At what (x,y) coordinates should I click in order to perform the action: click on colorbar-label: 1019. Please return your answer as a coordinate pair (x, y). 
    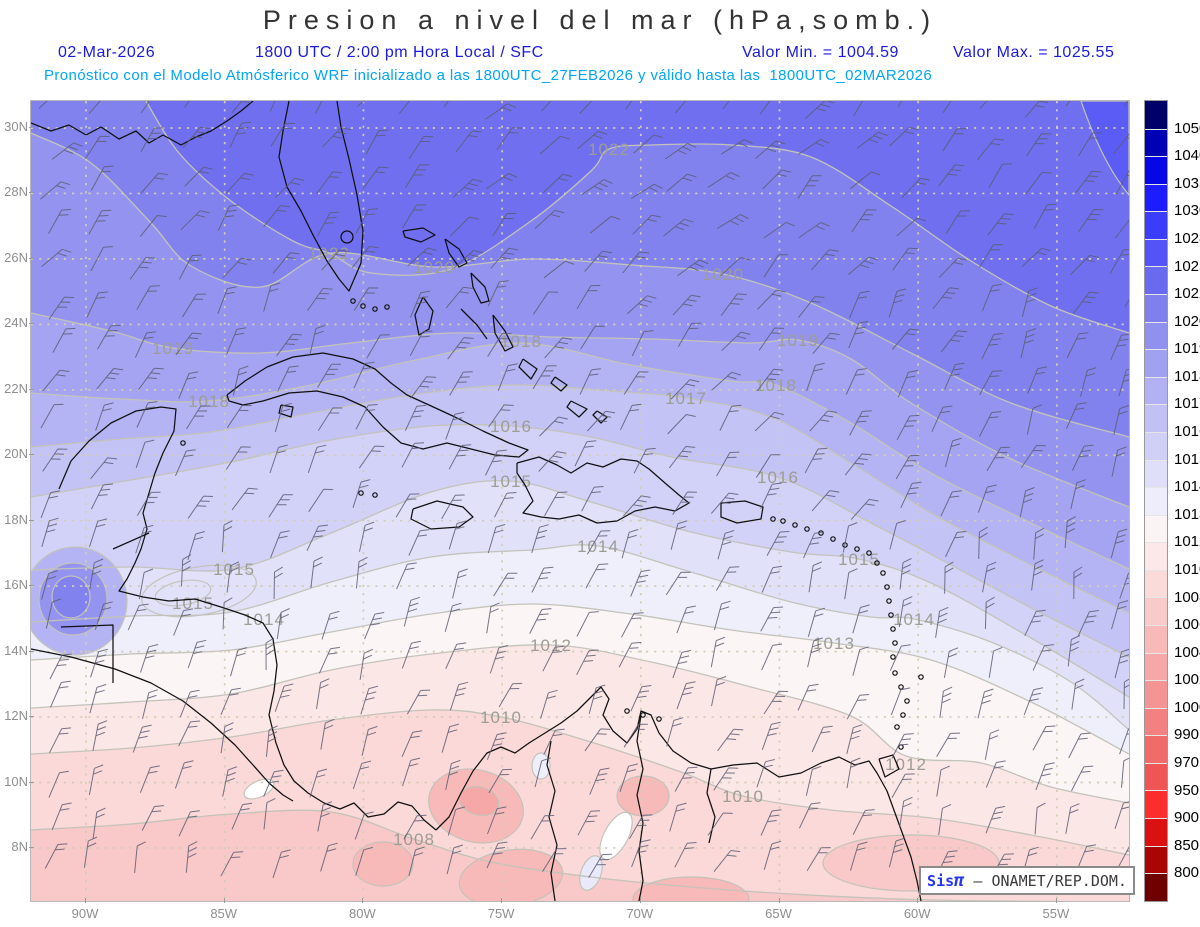
    Looking at the image, I should click on (1187, 349).